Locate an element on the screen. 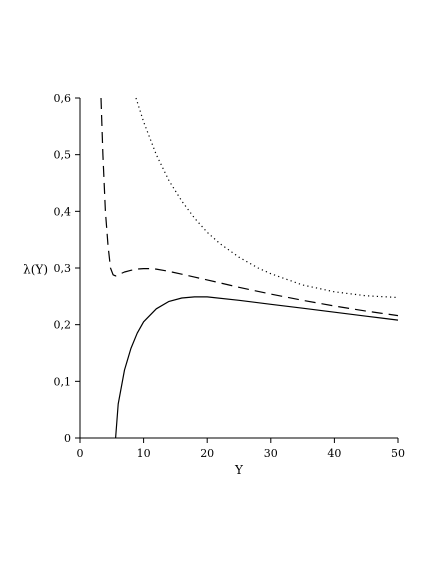 The width and height of the screenshot is (436, 564). y-tick-label: 0,2 is located at coordinates (63, 325).